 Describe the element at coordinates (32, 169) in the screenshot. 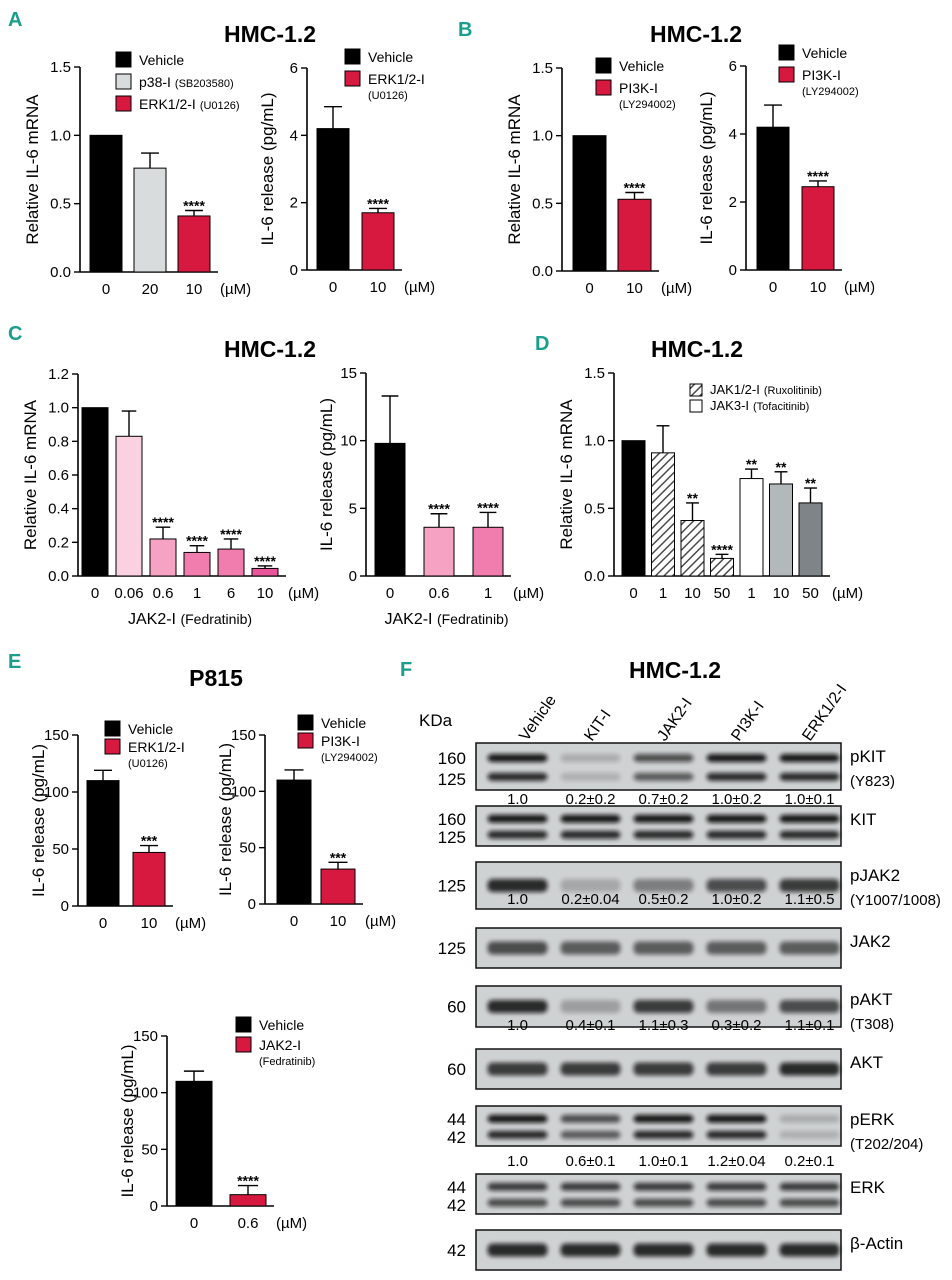

I see `y-axis-title: Relative IL-6 mRNA` at that location.